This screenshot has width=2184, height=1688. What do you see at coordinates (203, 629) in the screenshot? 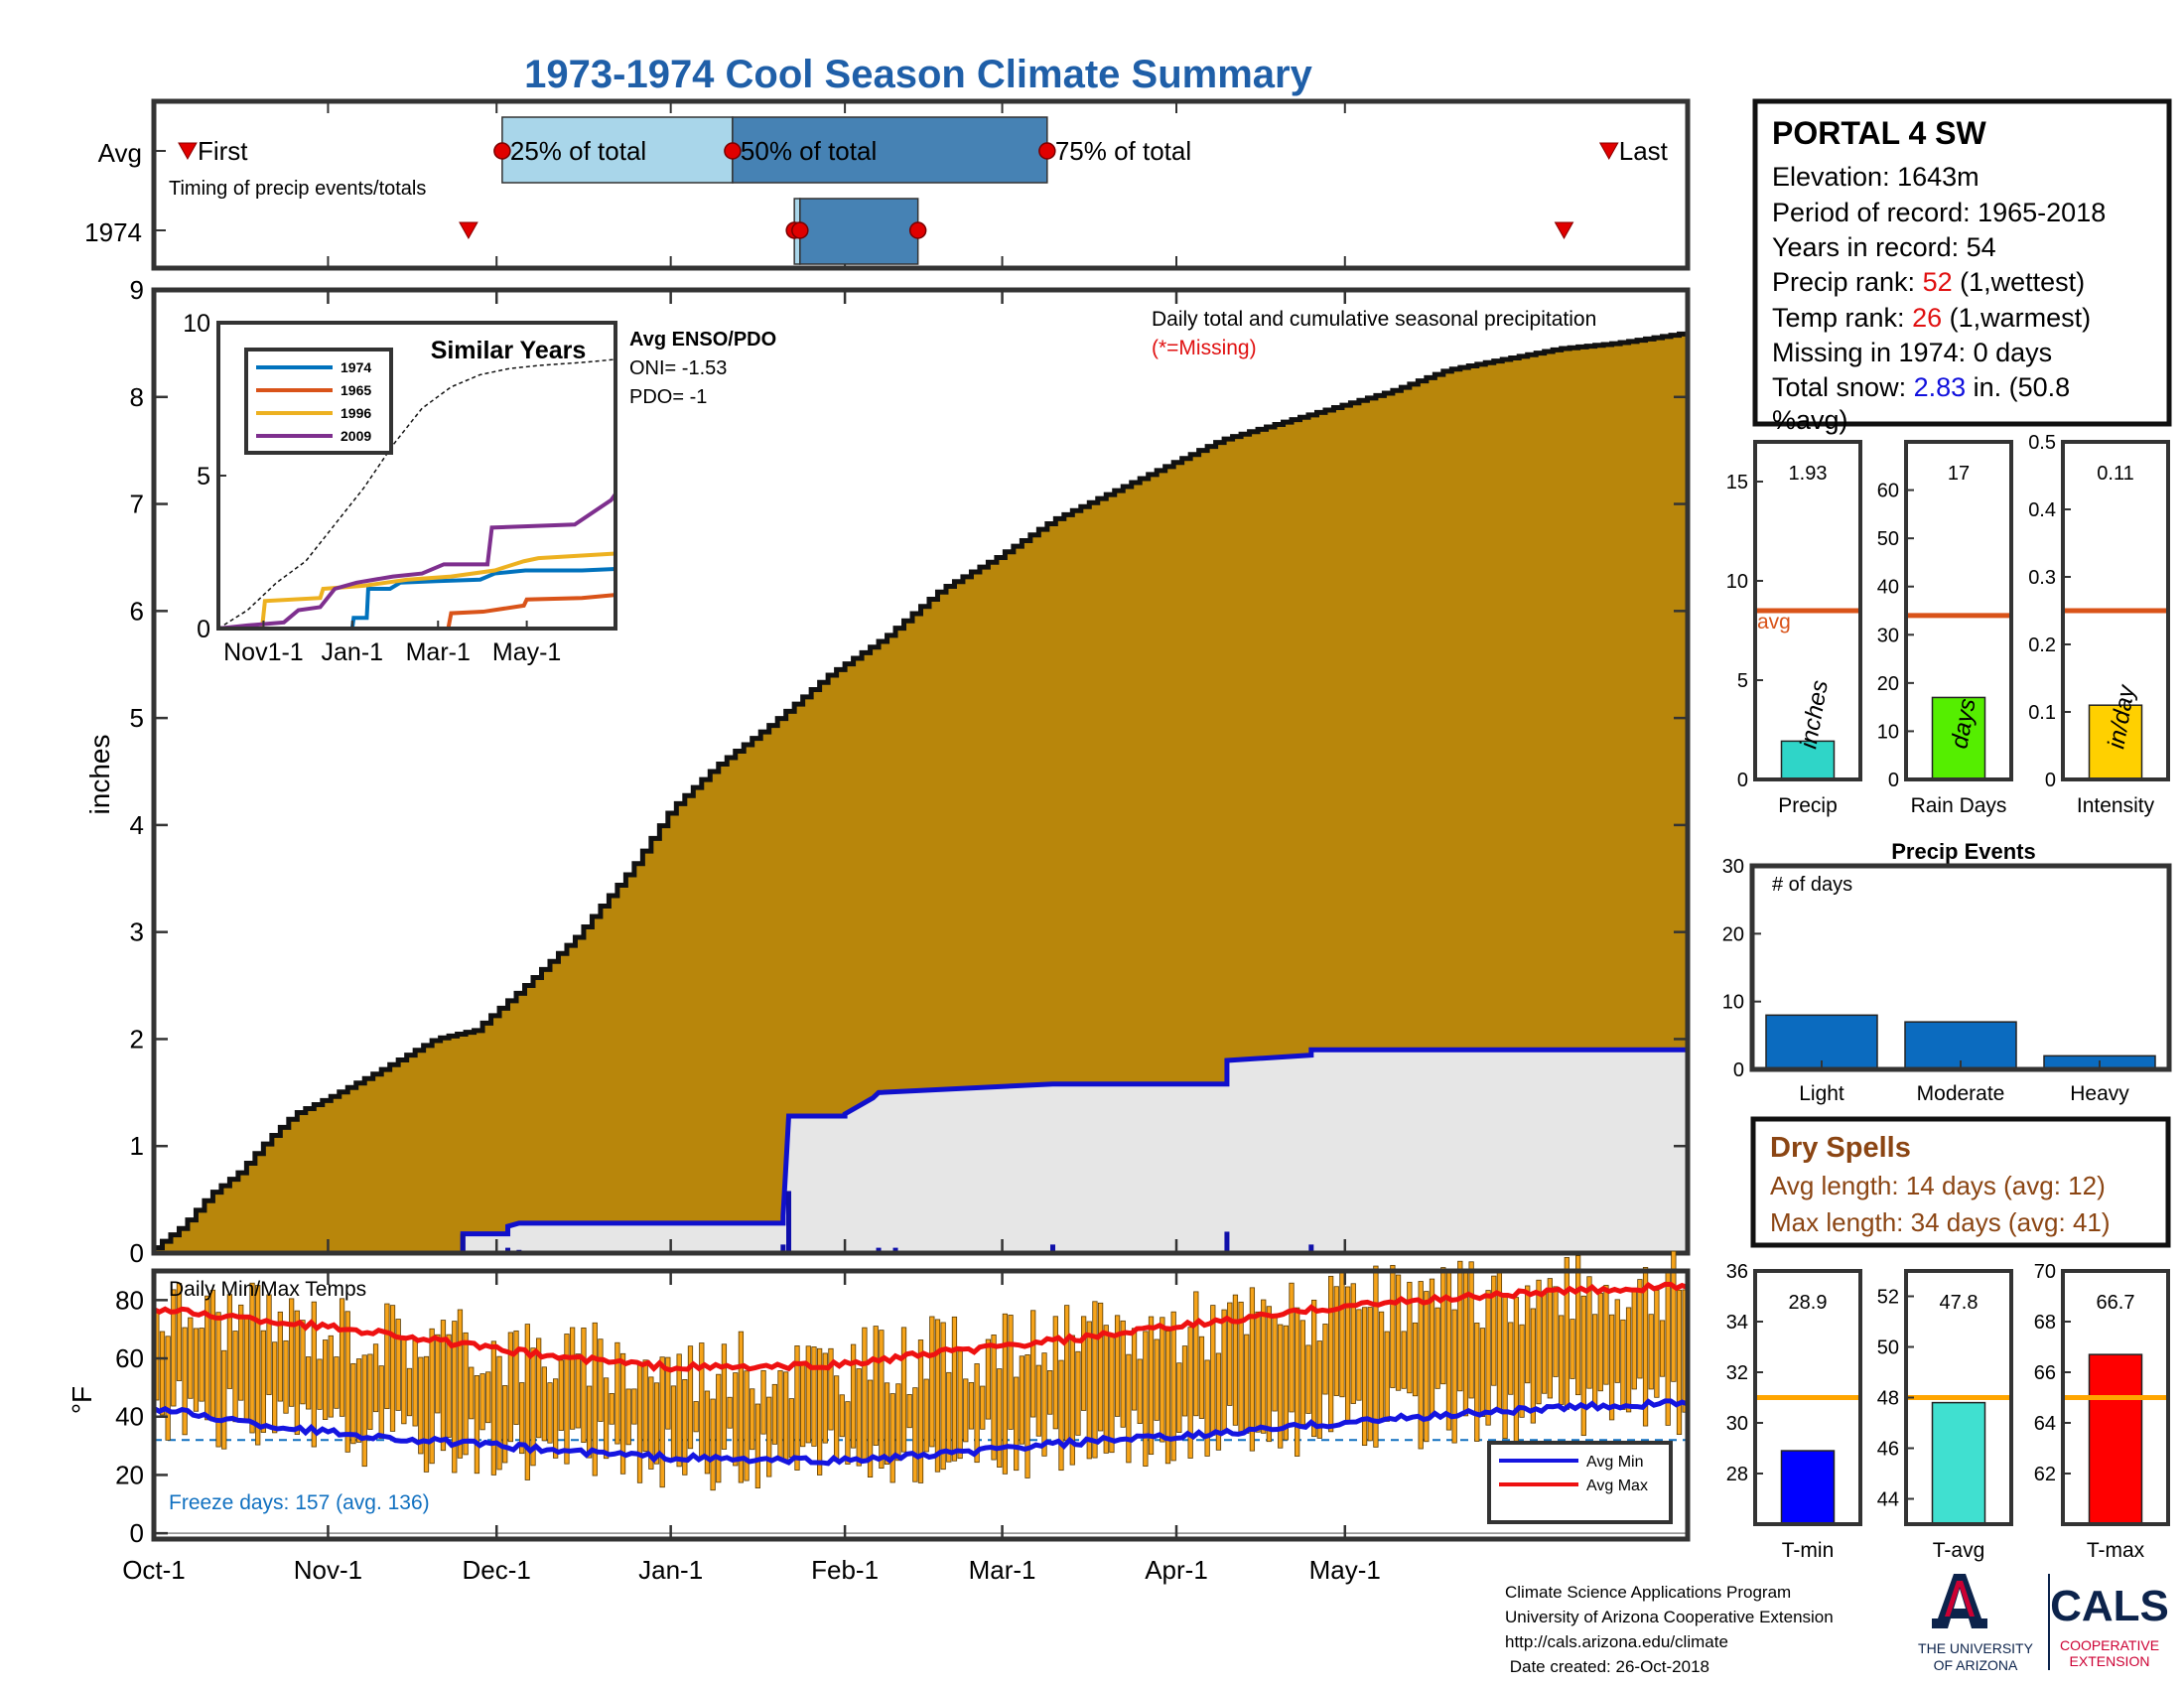
I see `similar-ytick-label: 0` at bounding box center [203, 629].